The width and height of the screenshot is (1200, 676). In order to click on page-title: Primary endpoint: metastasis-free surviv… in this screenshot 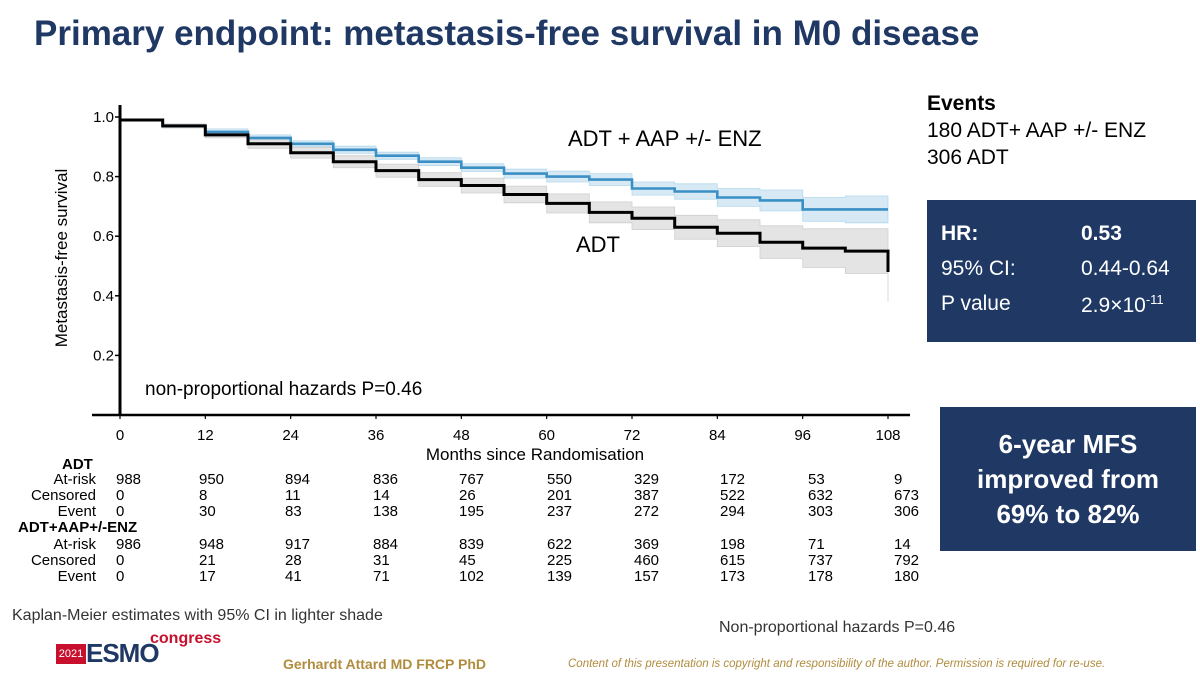, I will do `click(507, 33)`.